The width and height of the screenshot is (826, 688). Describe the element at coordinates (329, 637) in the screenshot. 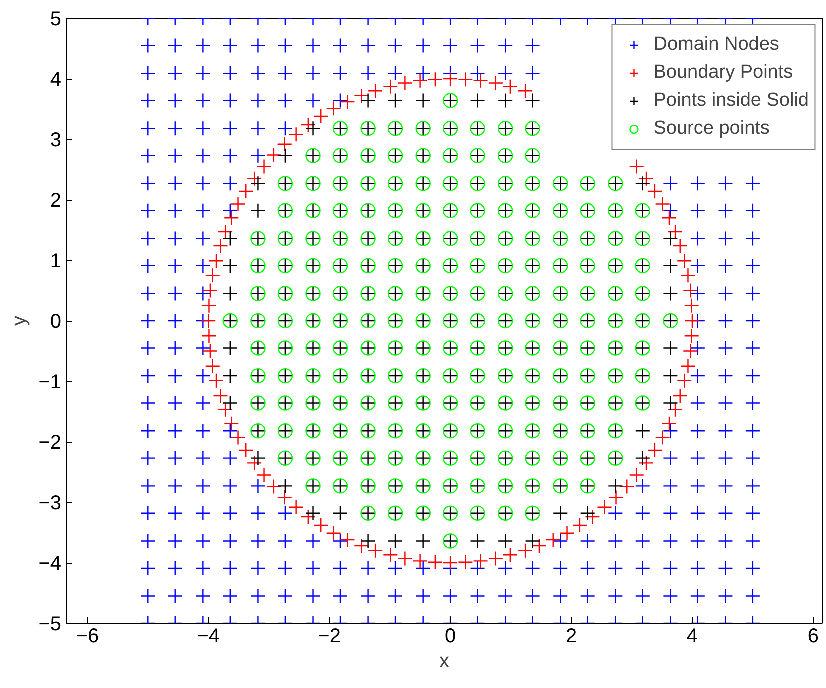

I see `x-tick-label: −2` at that location.